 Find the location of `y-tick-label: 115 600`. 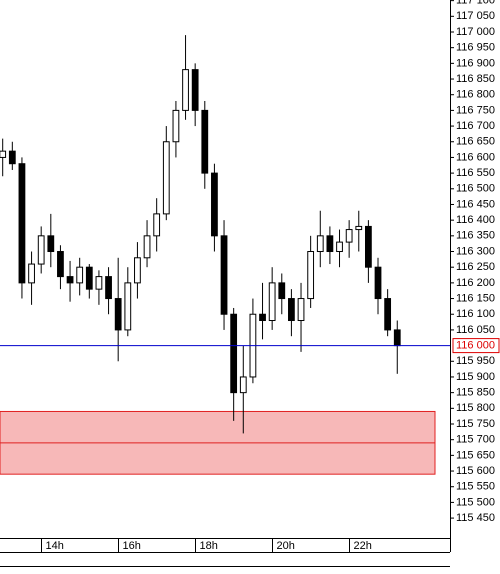

y-tick-label: 115 600 is located at coordinates (475, 471).